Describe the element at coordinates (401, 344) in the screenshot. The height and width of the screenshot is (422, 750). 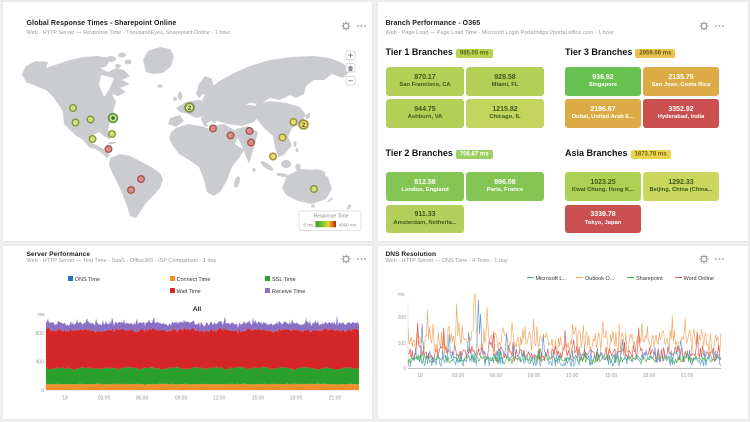
I see `svg-text: 100` at that location.